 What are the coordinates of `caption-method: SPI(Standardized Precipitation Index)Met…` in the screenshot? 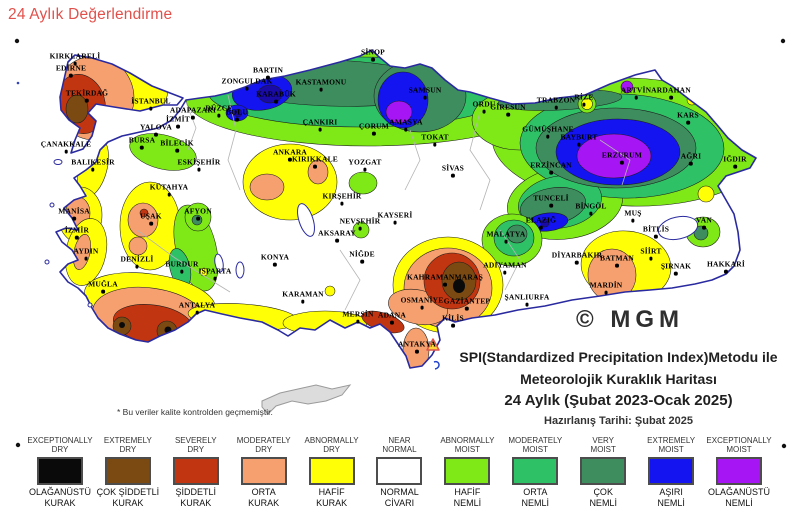 It's located at (618, 357).